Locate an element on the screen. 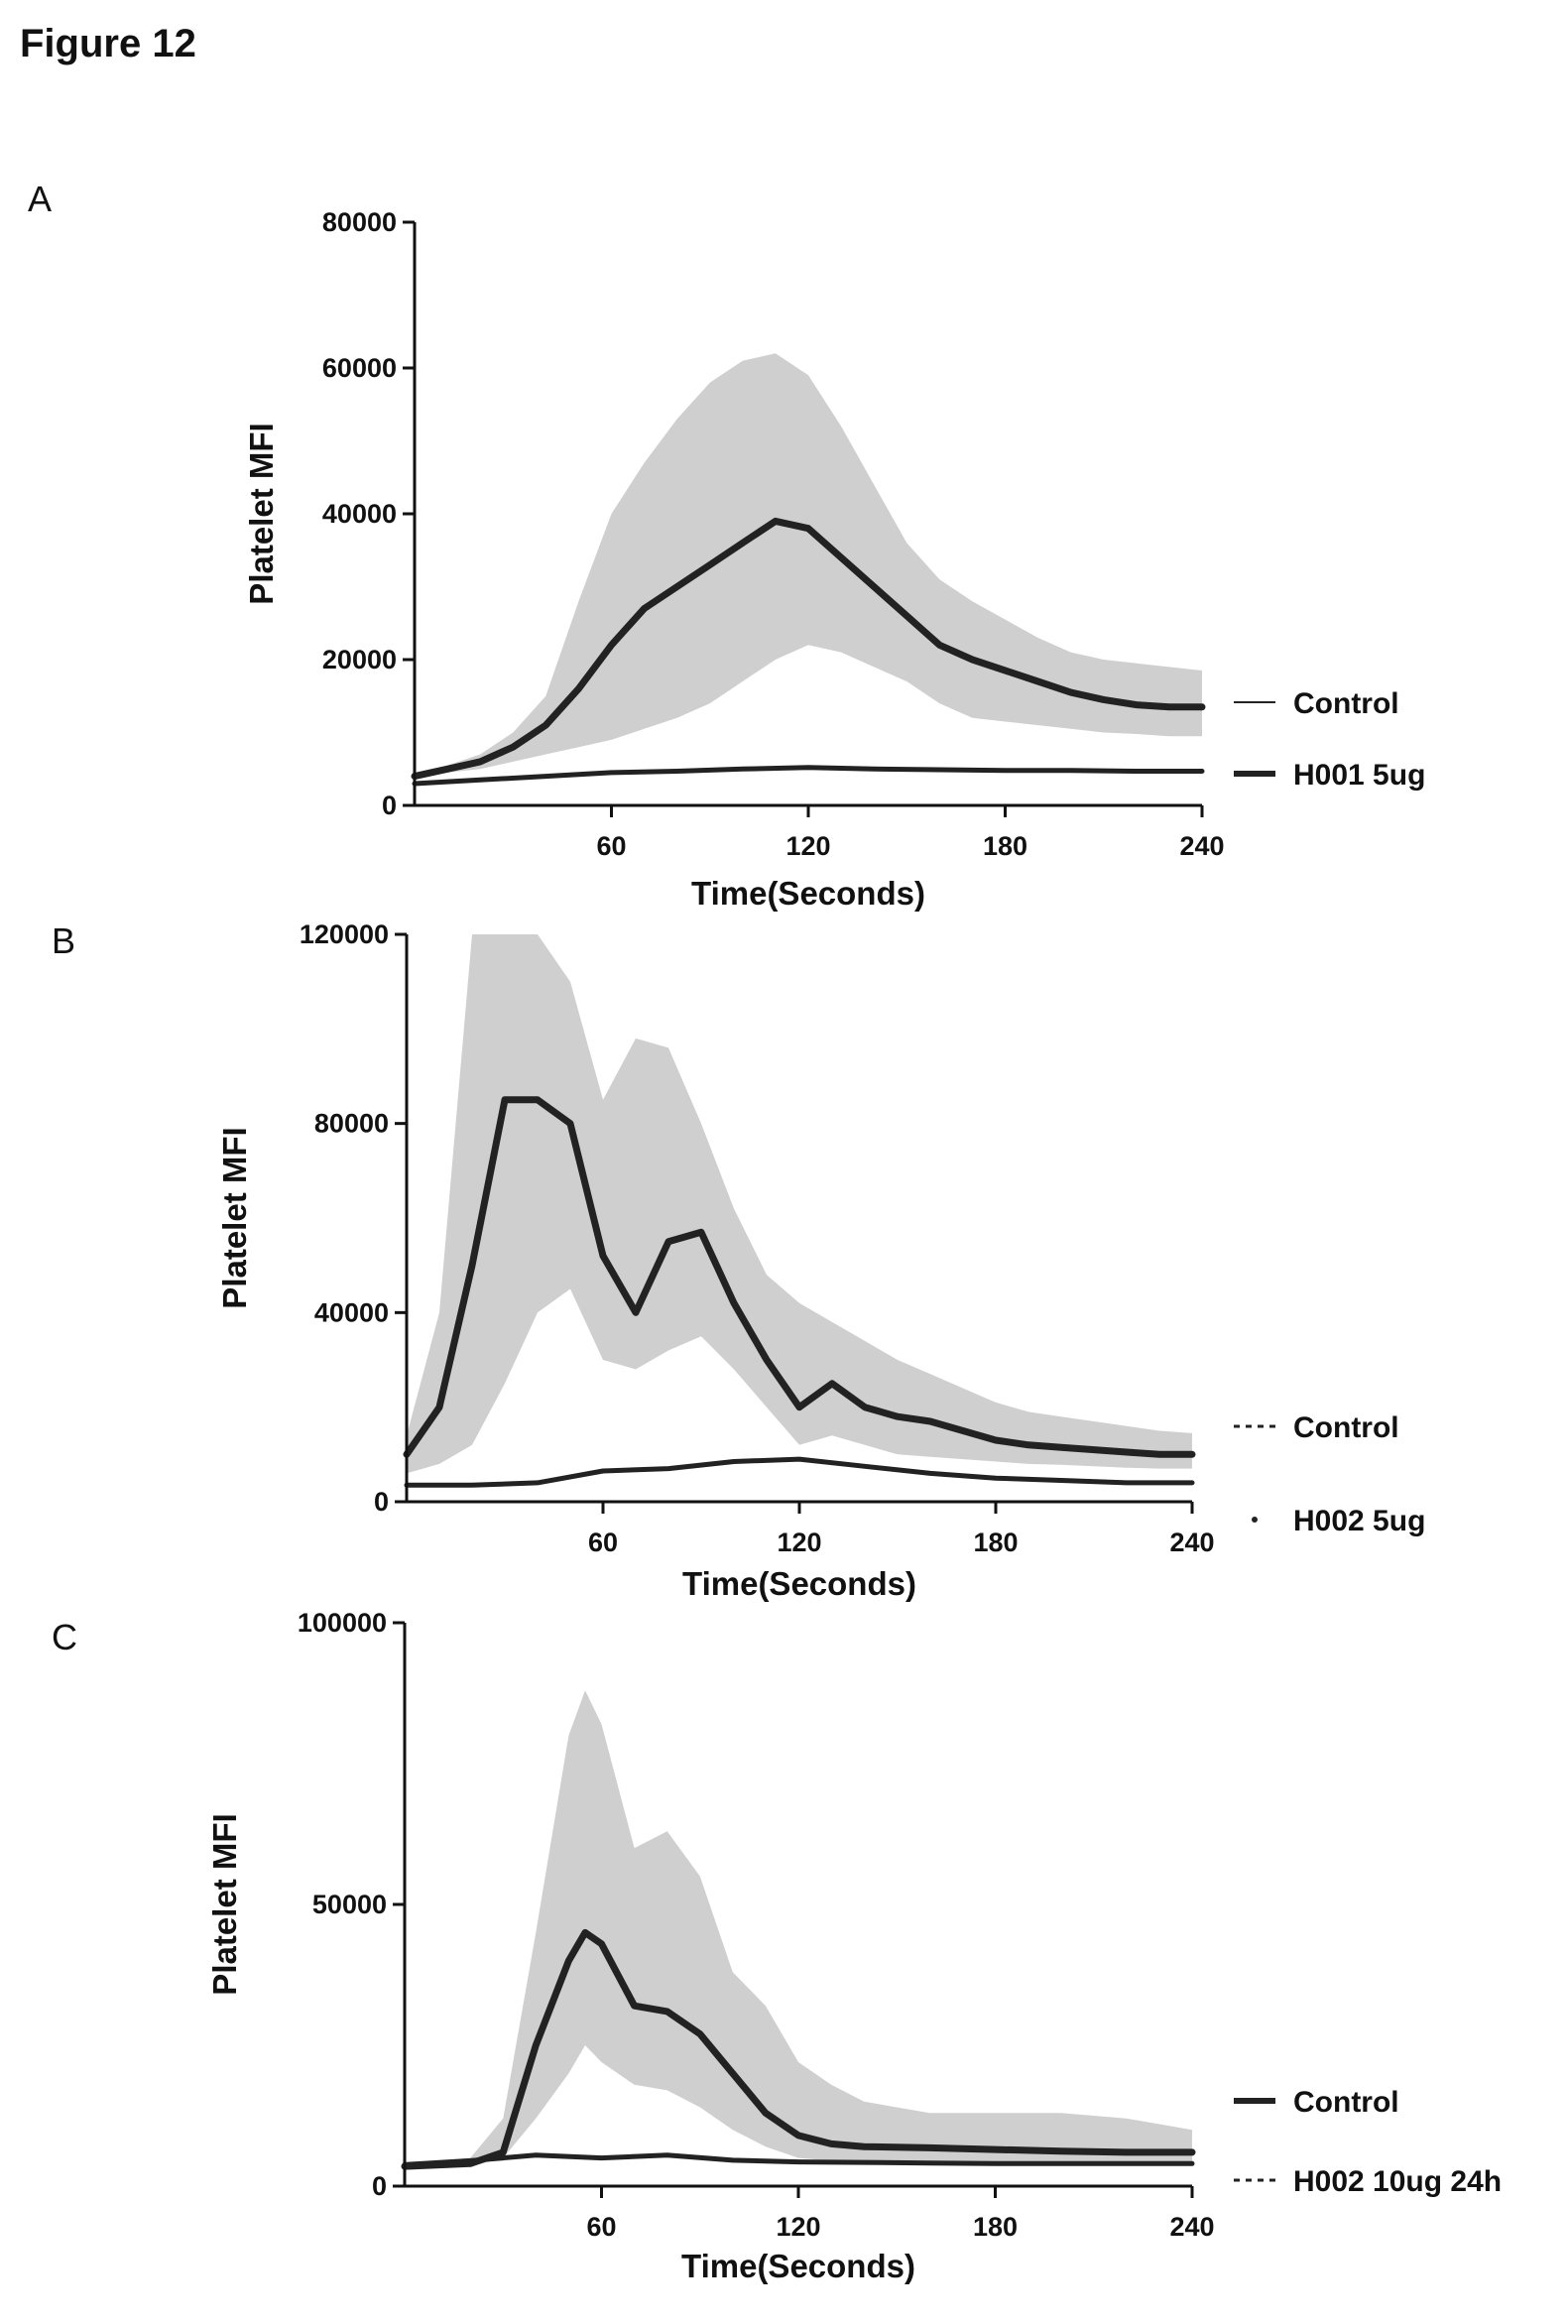  y-tick-label: 20000 is located at coordinates (359, 659).